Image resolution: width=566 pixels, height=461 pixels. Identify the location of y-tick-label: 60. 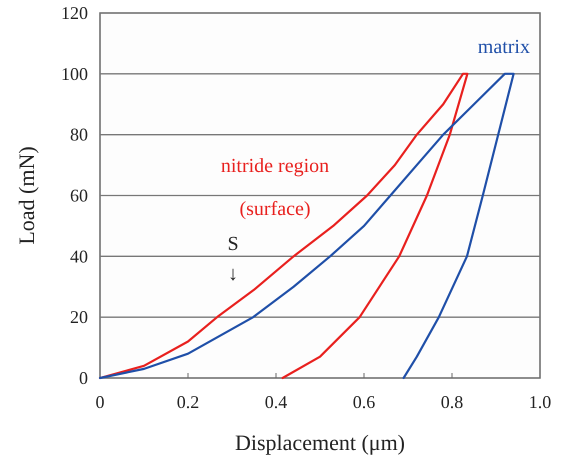
(79, 196).